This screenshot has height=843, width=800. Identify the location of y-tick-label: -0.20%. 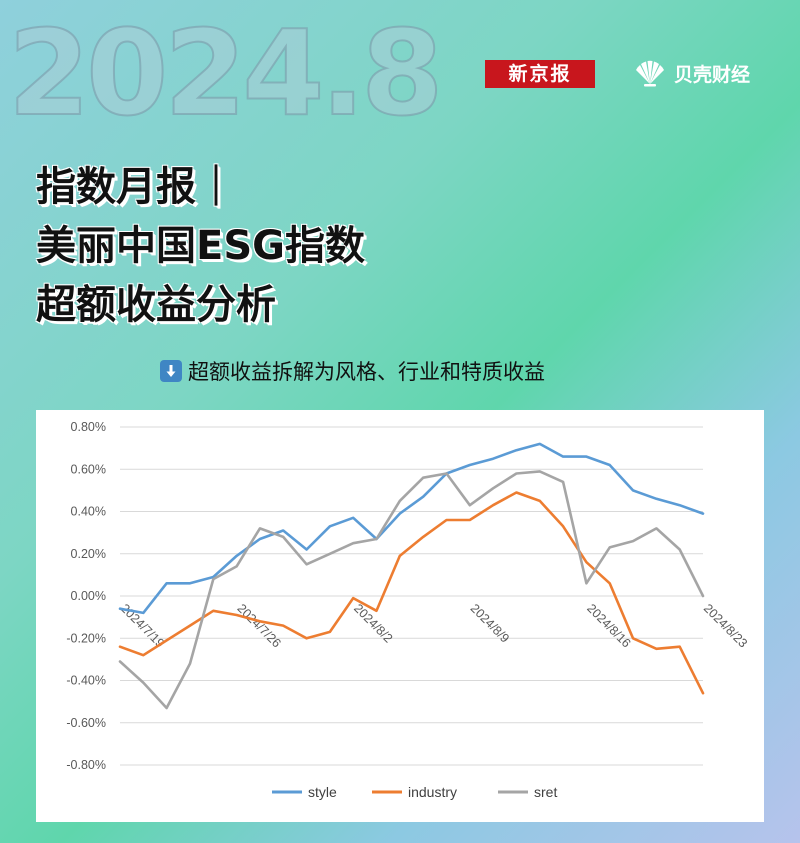
(86, 638).